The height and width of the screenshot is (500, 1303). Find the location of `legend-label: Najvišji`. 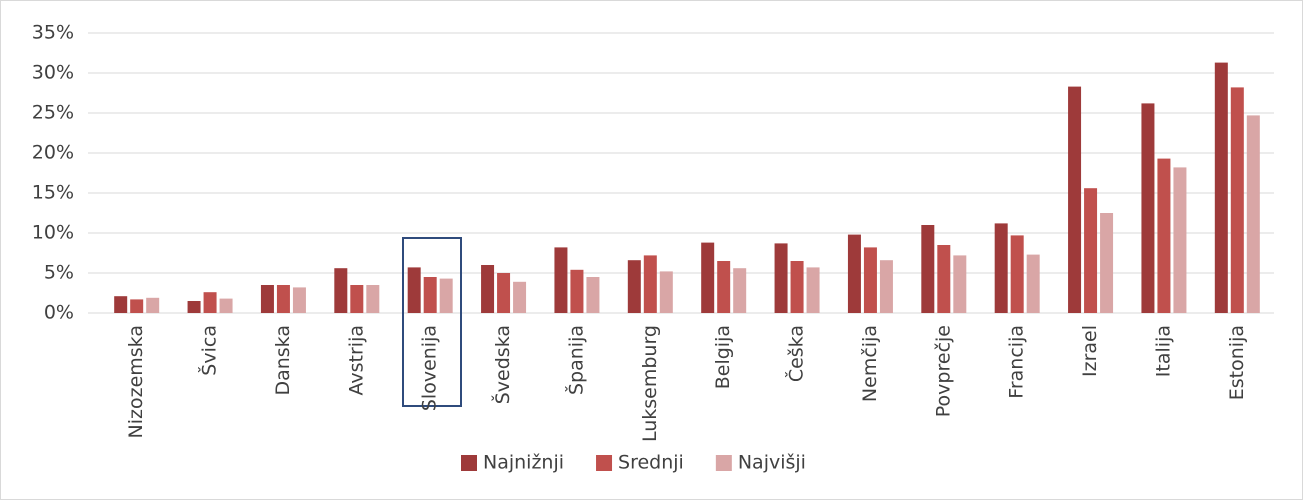

legend-label: Najvišji is located at coordinates (772, 463).